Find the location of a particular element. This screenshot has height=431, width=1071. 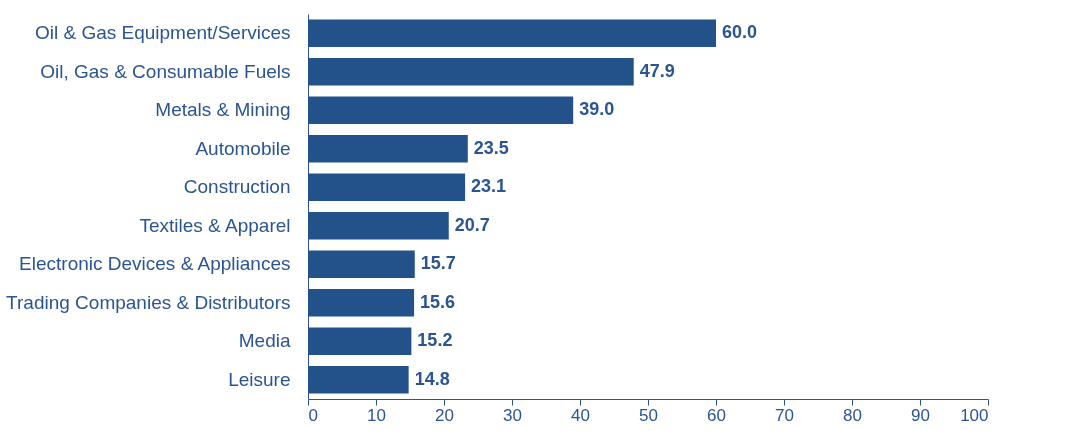

x-tick-label: 40 is located at coordinates (580, 415).